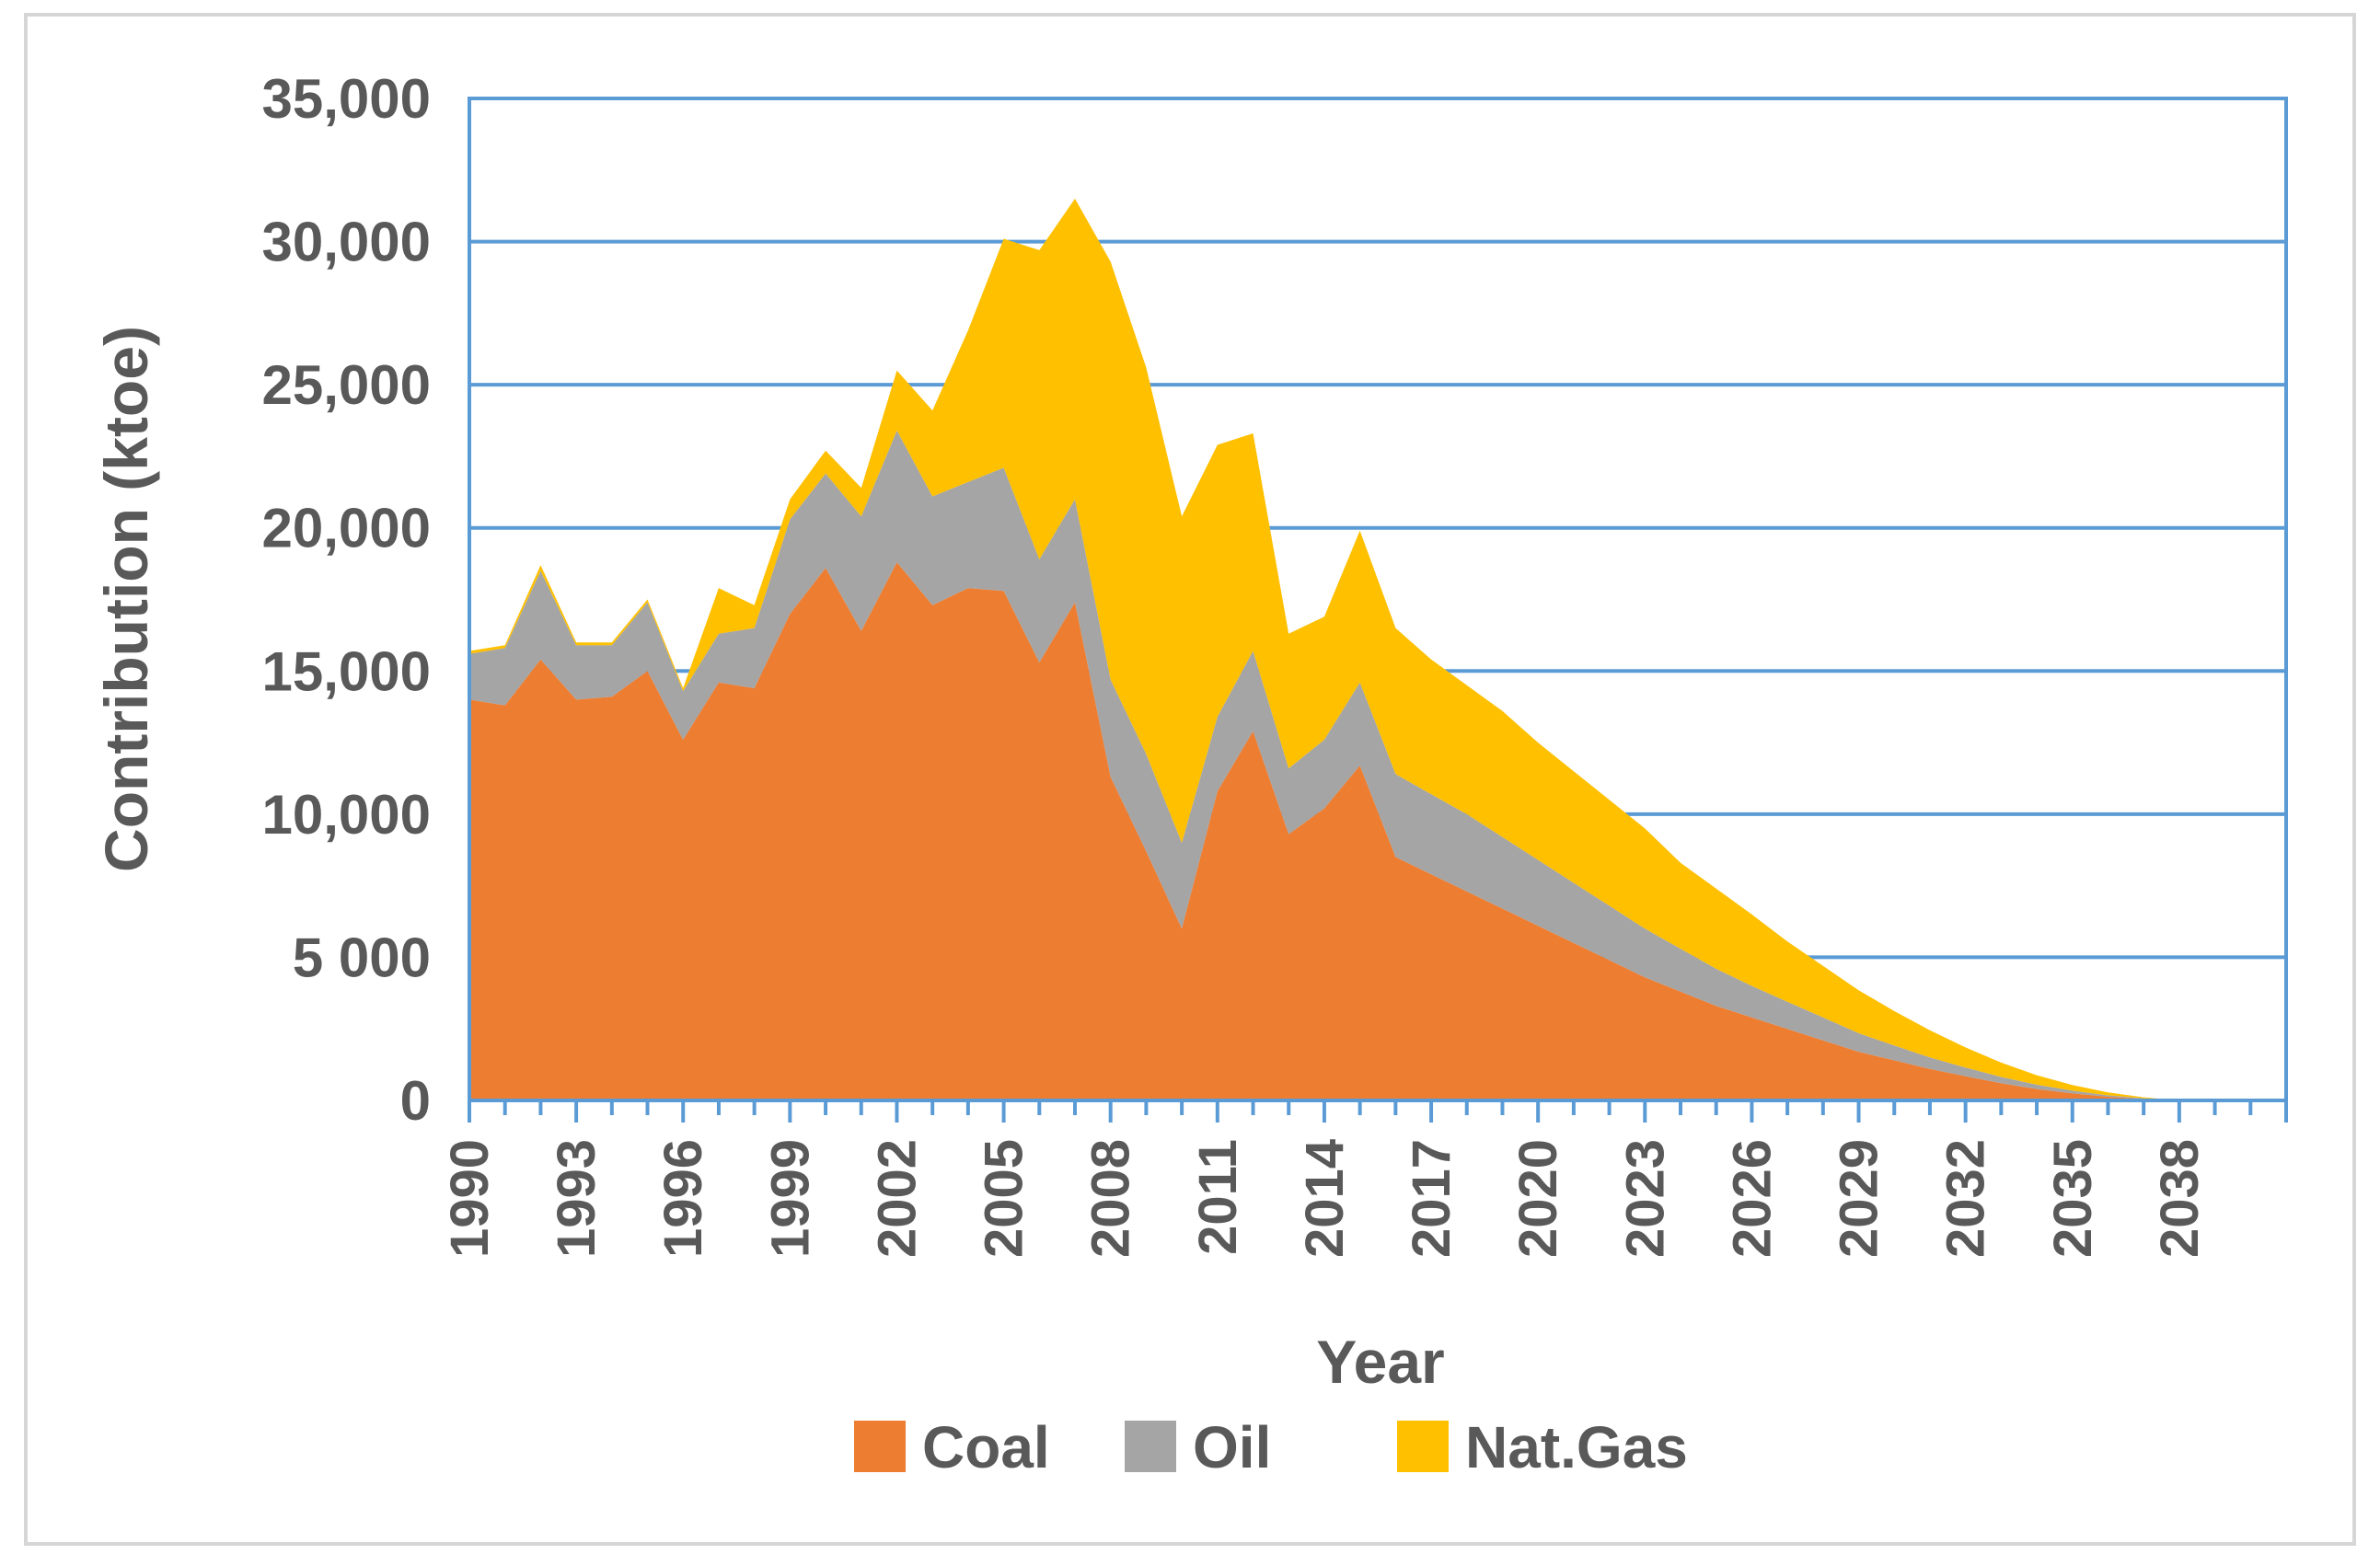  Describe the element at coordinates (1325, 1198) in the screenshot. I see `x-tick-label: 2014` at that location.